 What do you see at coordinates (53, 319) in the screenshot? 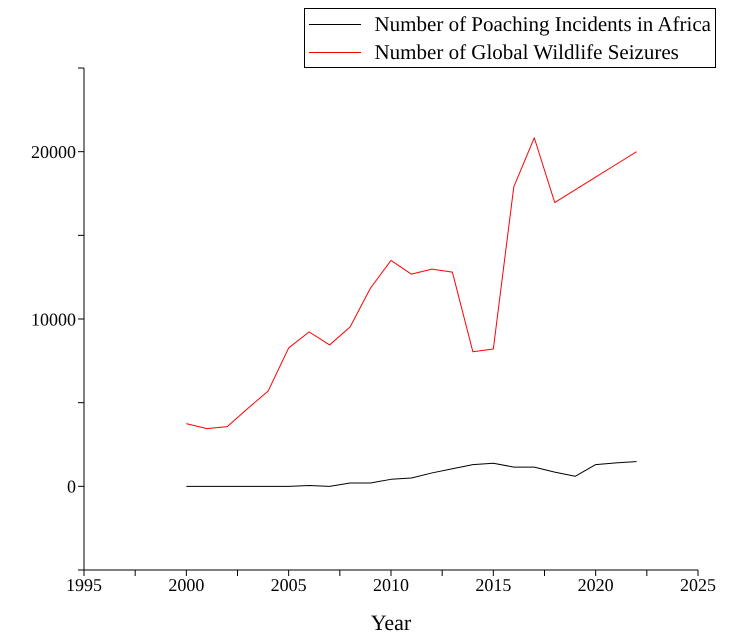
I see `y-tick-label: 10000` at bounding box center [53, 319].